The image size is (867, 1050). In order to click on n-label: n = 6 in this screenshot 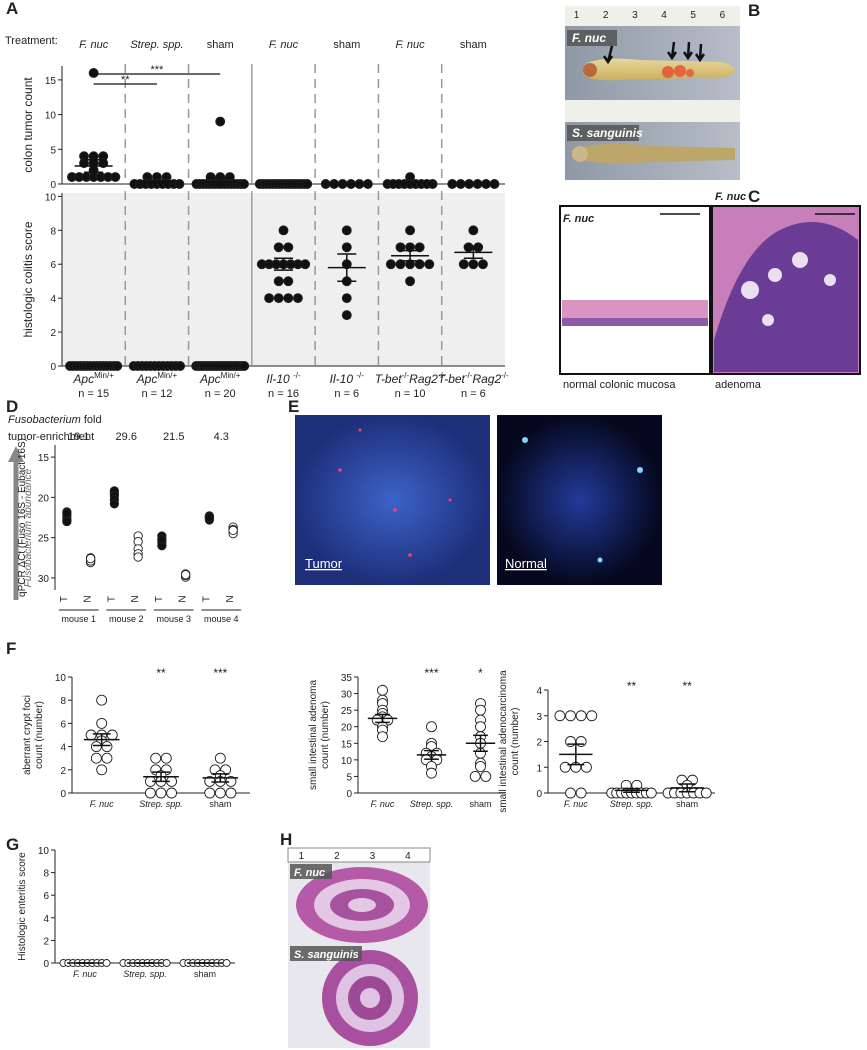, I will do `click(346, 394)`.